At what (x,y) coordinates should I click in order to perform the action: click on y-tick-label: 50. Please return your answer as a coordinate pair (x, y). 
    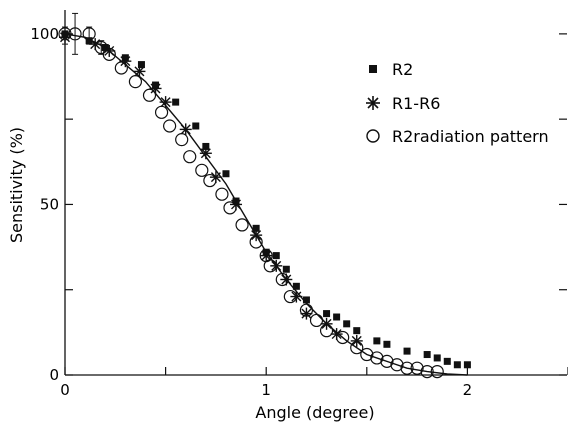
    Looking at the image, I should click on (49, 204).